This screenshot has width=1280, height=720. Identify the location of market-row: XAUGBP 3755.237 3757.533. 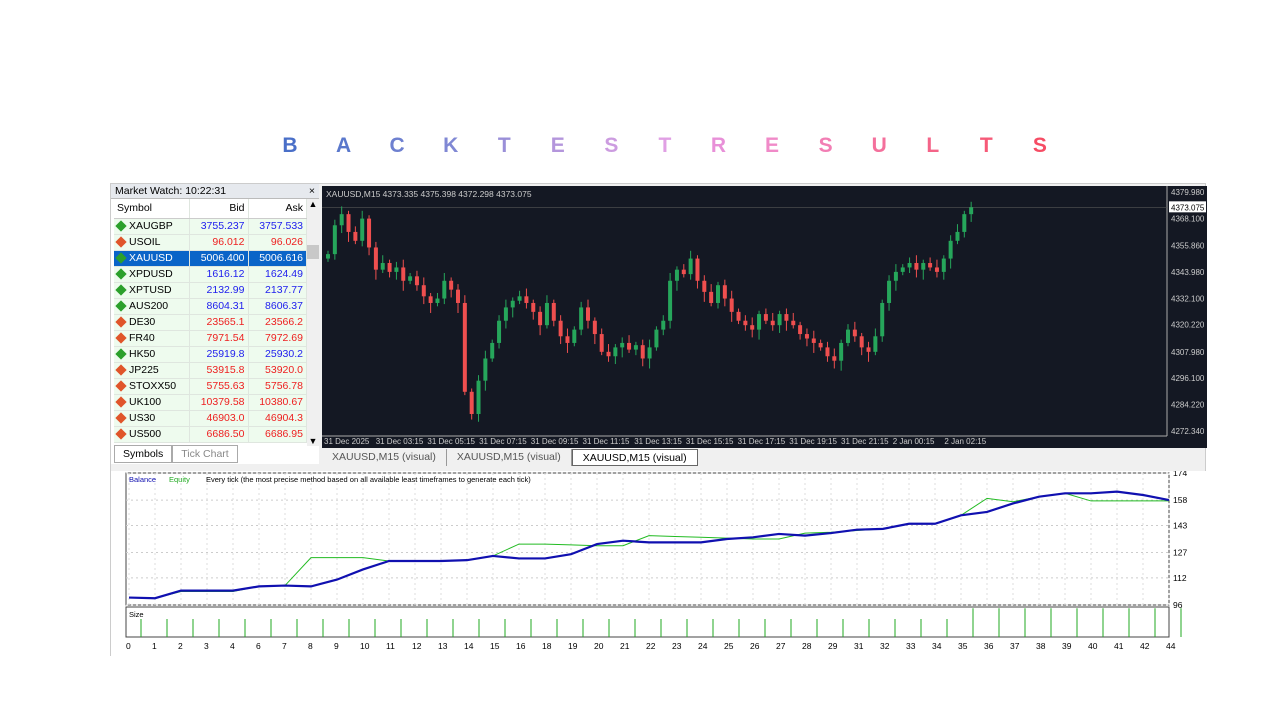
(210, 226).